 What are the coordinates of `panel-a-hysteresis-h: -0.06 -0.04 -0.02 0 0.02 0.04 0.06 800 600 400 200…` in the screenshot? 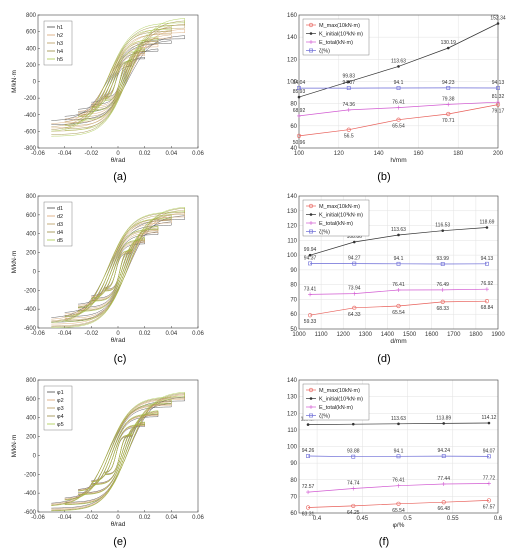 It's located at (107, 88).